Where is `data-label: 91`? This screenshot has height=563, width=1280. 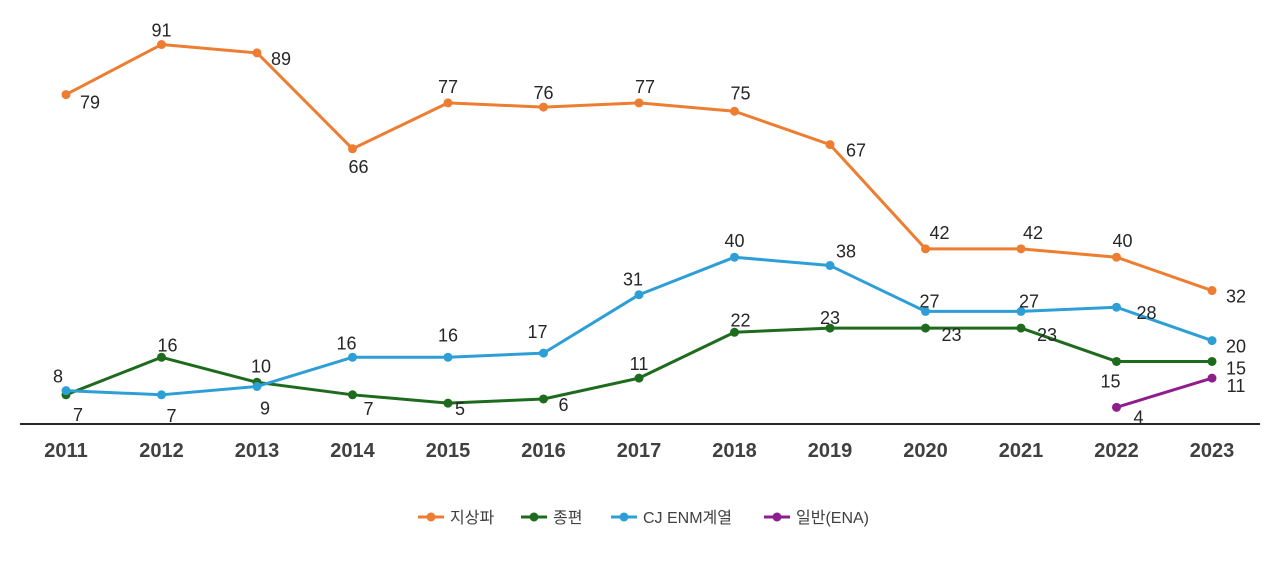
data-label: 91 is located at coordinates (161, 31).